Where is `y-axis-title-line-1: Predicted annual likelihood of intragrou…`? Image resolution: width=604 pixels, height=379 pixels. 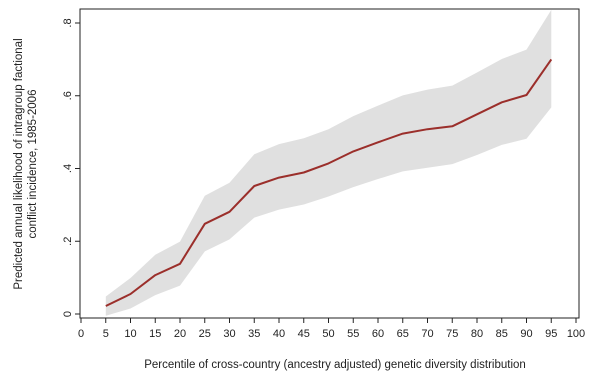 y-axis-title-line-1: Predicted annual likelihood of intragrou… is located at coordinates (19, 163).